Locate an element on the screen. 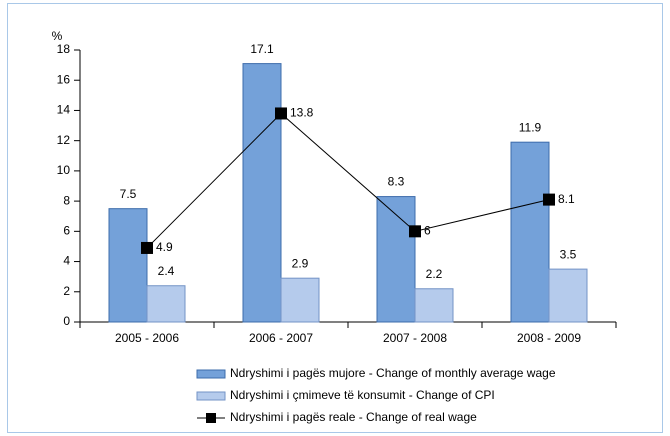 Image resolution: width=670 pixels, height=436 pixels. data-label: 2.9 is located at coordinates (300, 263).